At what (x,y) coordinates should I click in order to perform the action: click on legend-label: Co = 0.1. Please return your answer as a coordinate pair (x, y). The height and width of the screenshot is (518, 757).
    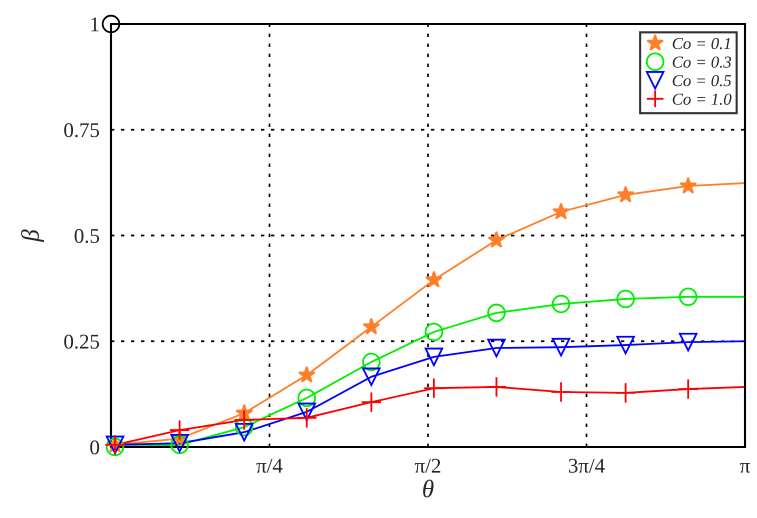
    Looking at the image, I should click on (701, 44).